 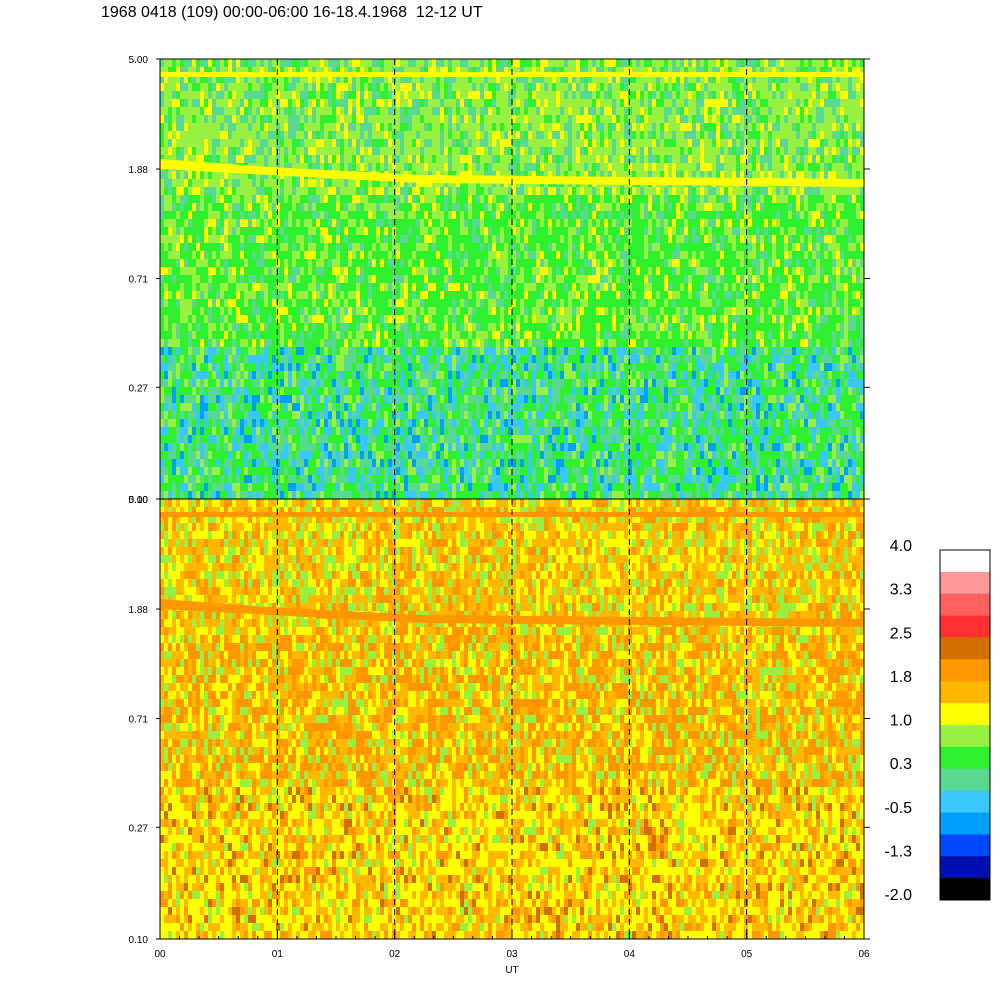 I want to click on colorbar-label: -0.5, so click(x=898, y=808).